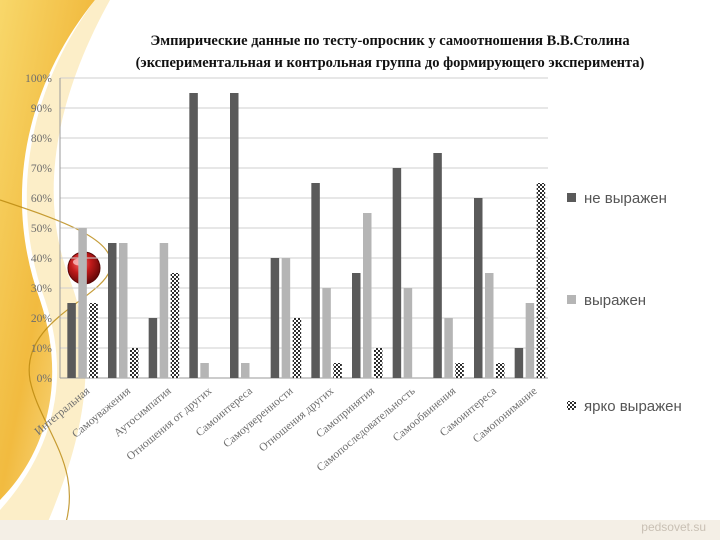 The height and width of the screenshot is (540, 720). Describe the element at coordinates (42, 289) in the screenshot. I see `y-tick-label: 30%` at that location.